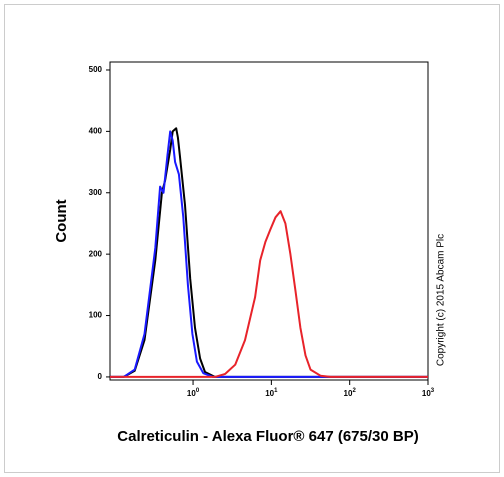 The height and width of the screenshot is (477, 504). I want to click on x-tick-label: 10², so click(350, 393).